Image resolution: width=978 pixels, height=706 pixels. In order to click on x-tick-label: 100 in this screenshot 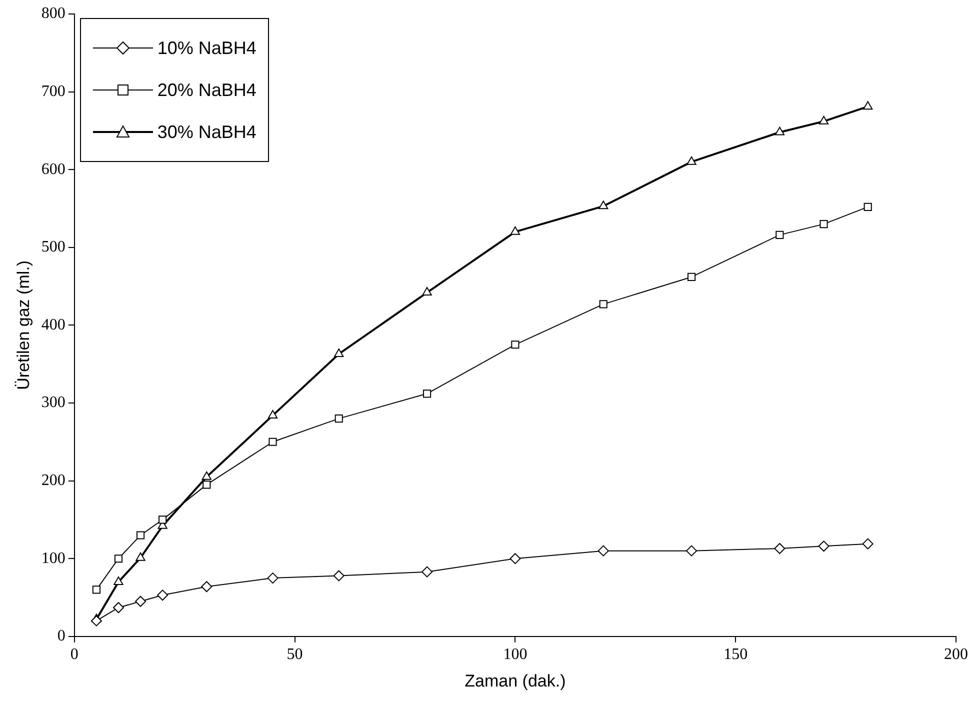, I will do `click(515, 655)`.